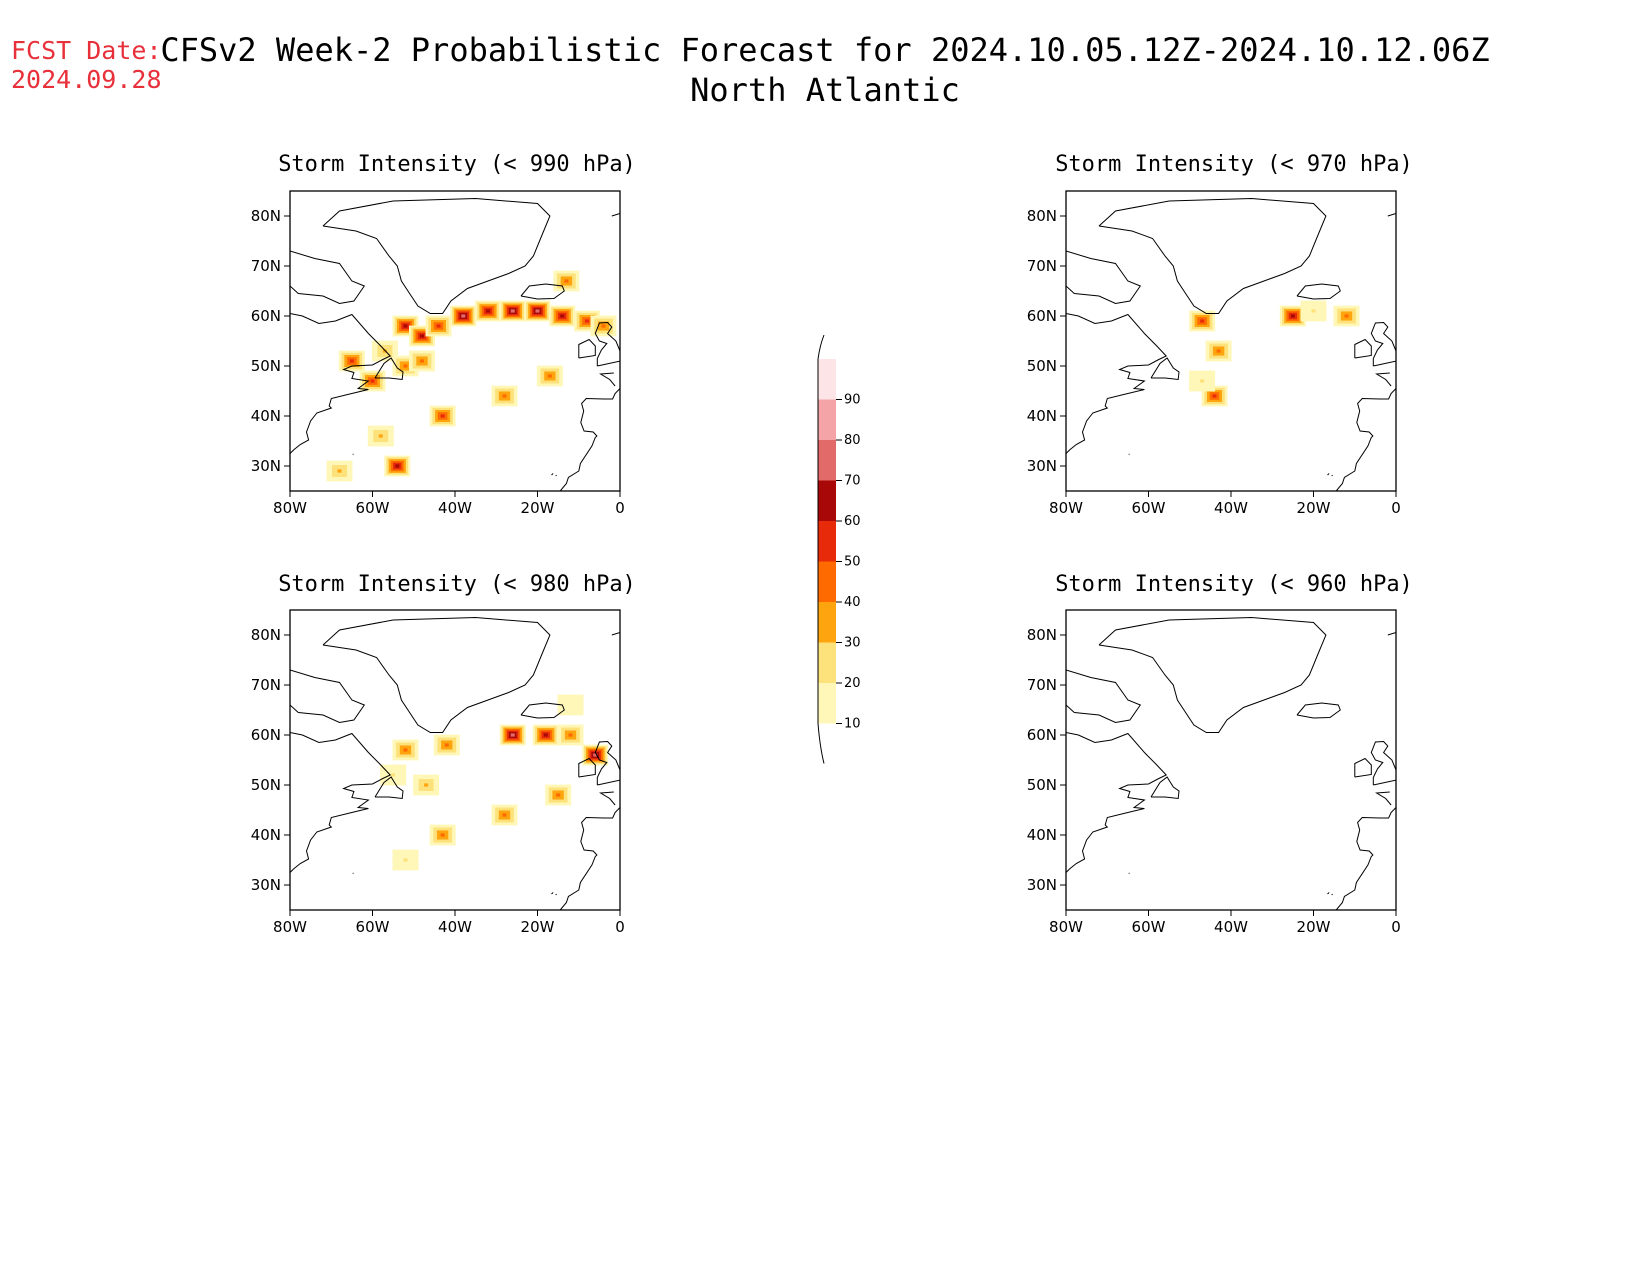 This screenshot has height=1275, width=1650. Describe the element at coordinates (821, 743) in the screenshot. I see `colorbar-bottom-end` at that location.